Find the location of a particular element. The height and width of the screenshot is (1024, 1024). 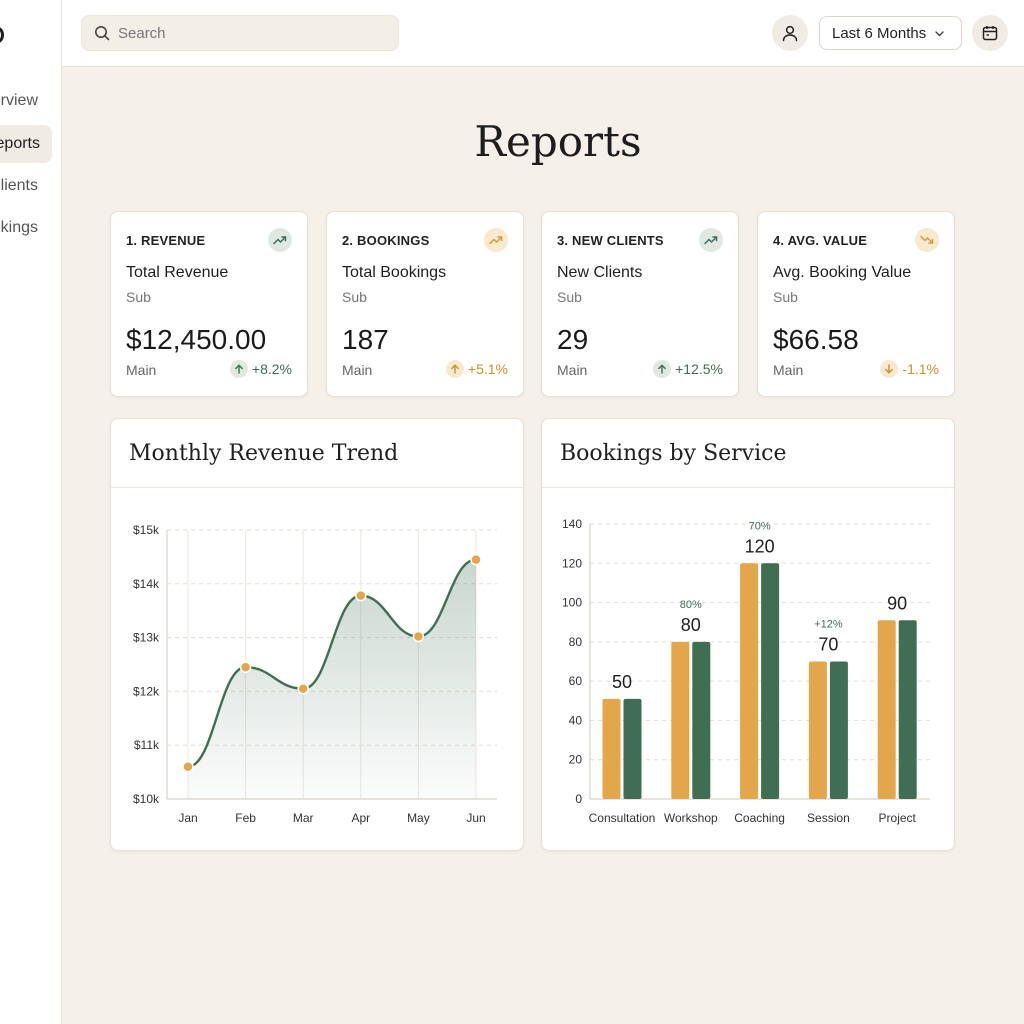

y-tick-label: $11k is located at coordinates (147, 745).